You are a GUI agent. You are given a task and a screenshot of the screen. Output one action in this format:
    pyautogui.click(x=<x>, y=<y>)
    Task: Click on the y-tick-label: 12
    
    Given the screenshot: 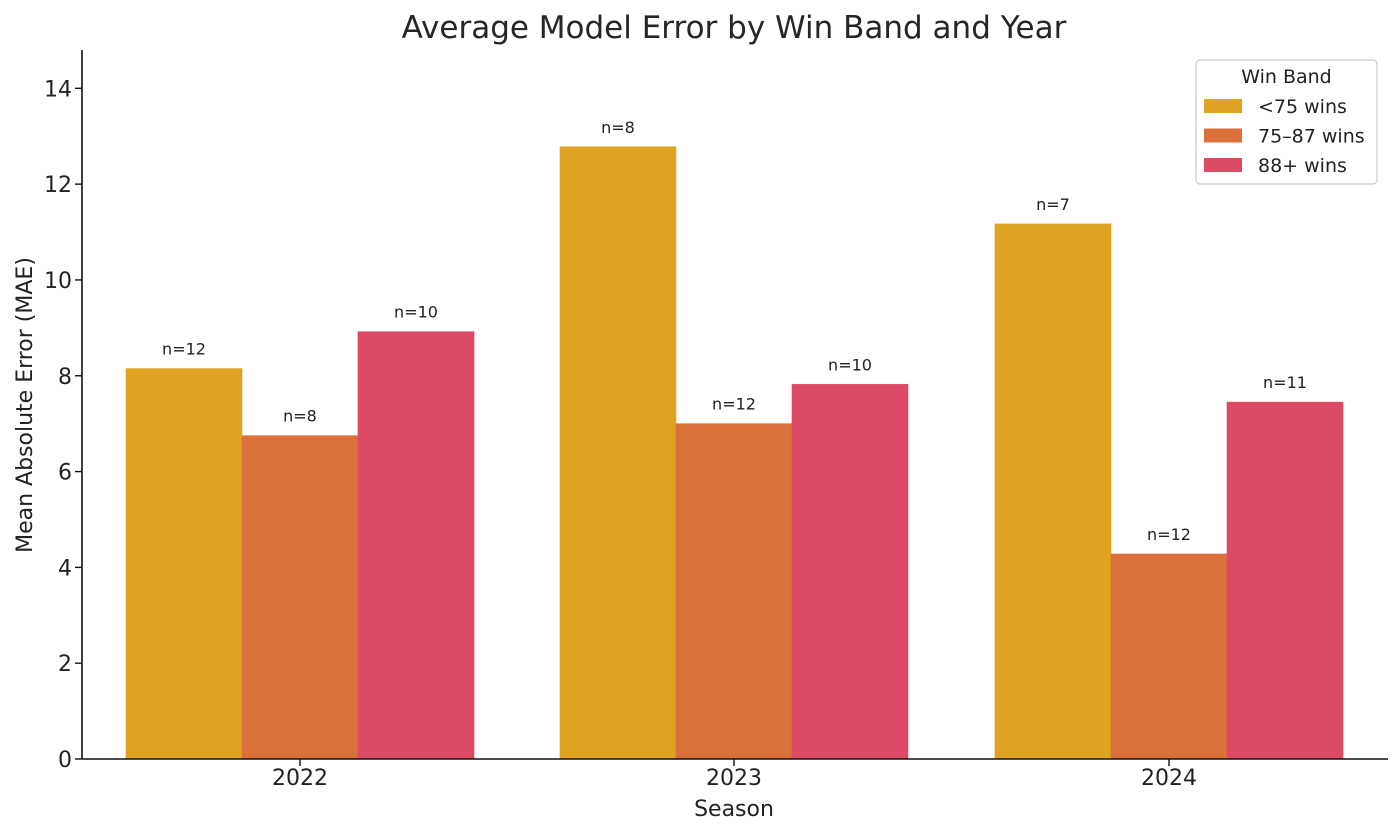 What is the action you would take?
    pyautogui.click(x=58, y=185)
    